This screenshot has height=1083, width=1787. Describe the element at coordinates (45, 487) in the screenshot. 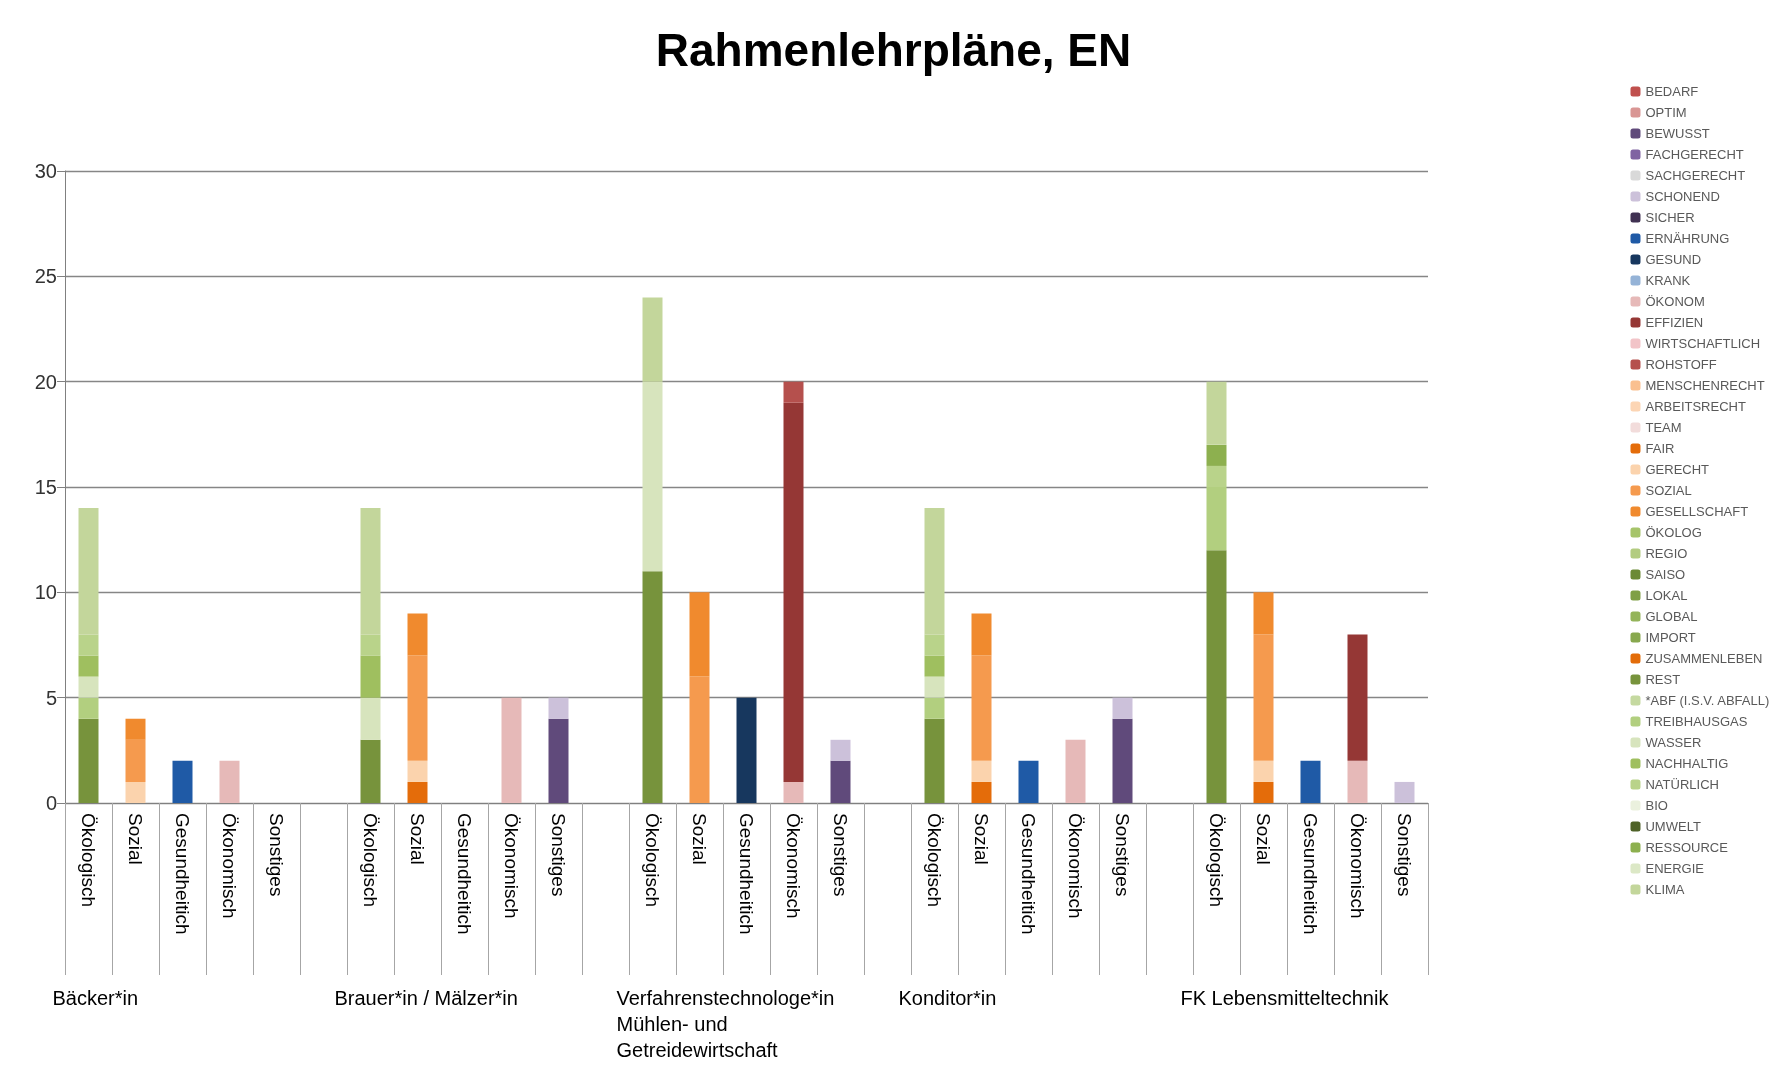

I see `y-tick-label: 15` at that location.